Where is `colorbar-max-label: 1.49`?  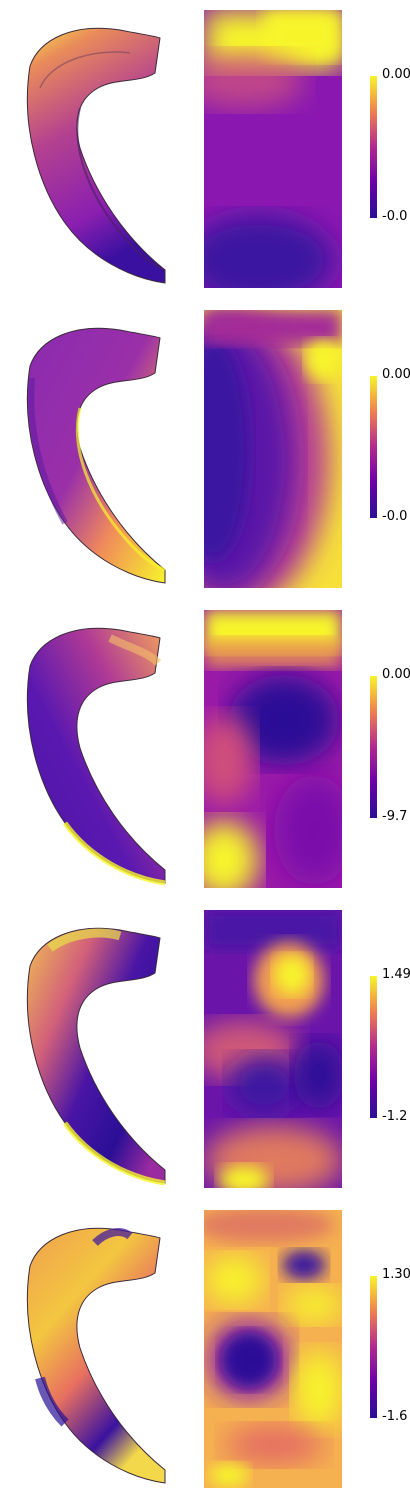 colorbar-max-label: 1.49 is located at coordinates (396, 974).